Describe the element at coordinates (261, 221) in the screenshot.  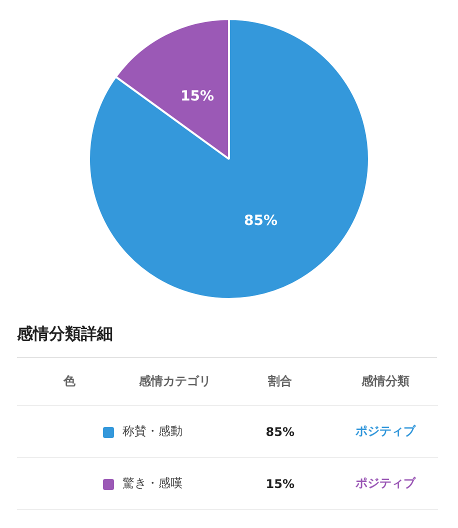
I see `data-label: 85%` at that location.